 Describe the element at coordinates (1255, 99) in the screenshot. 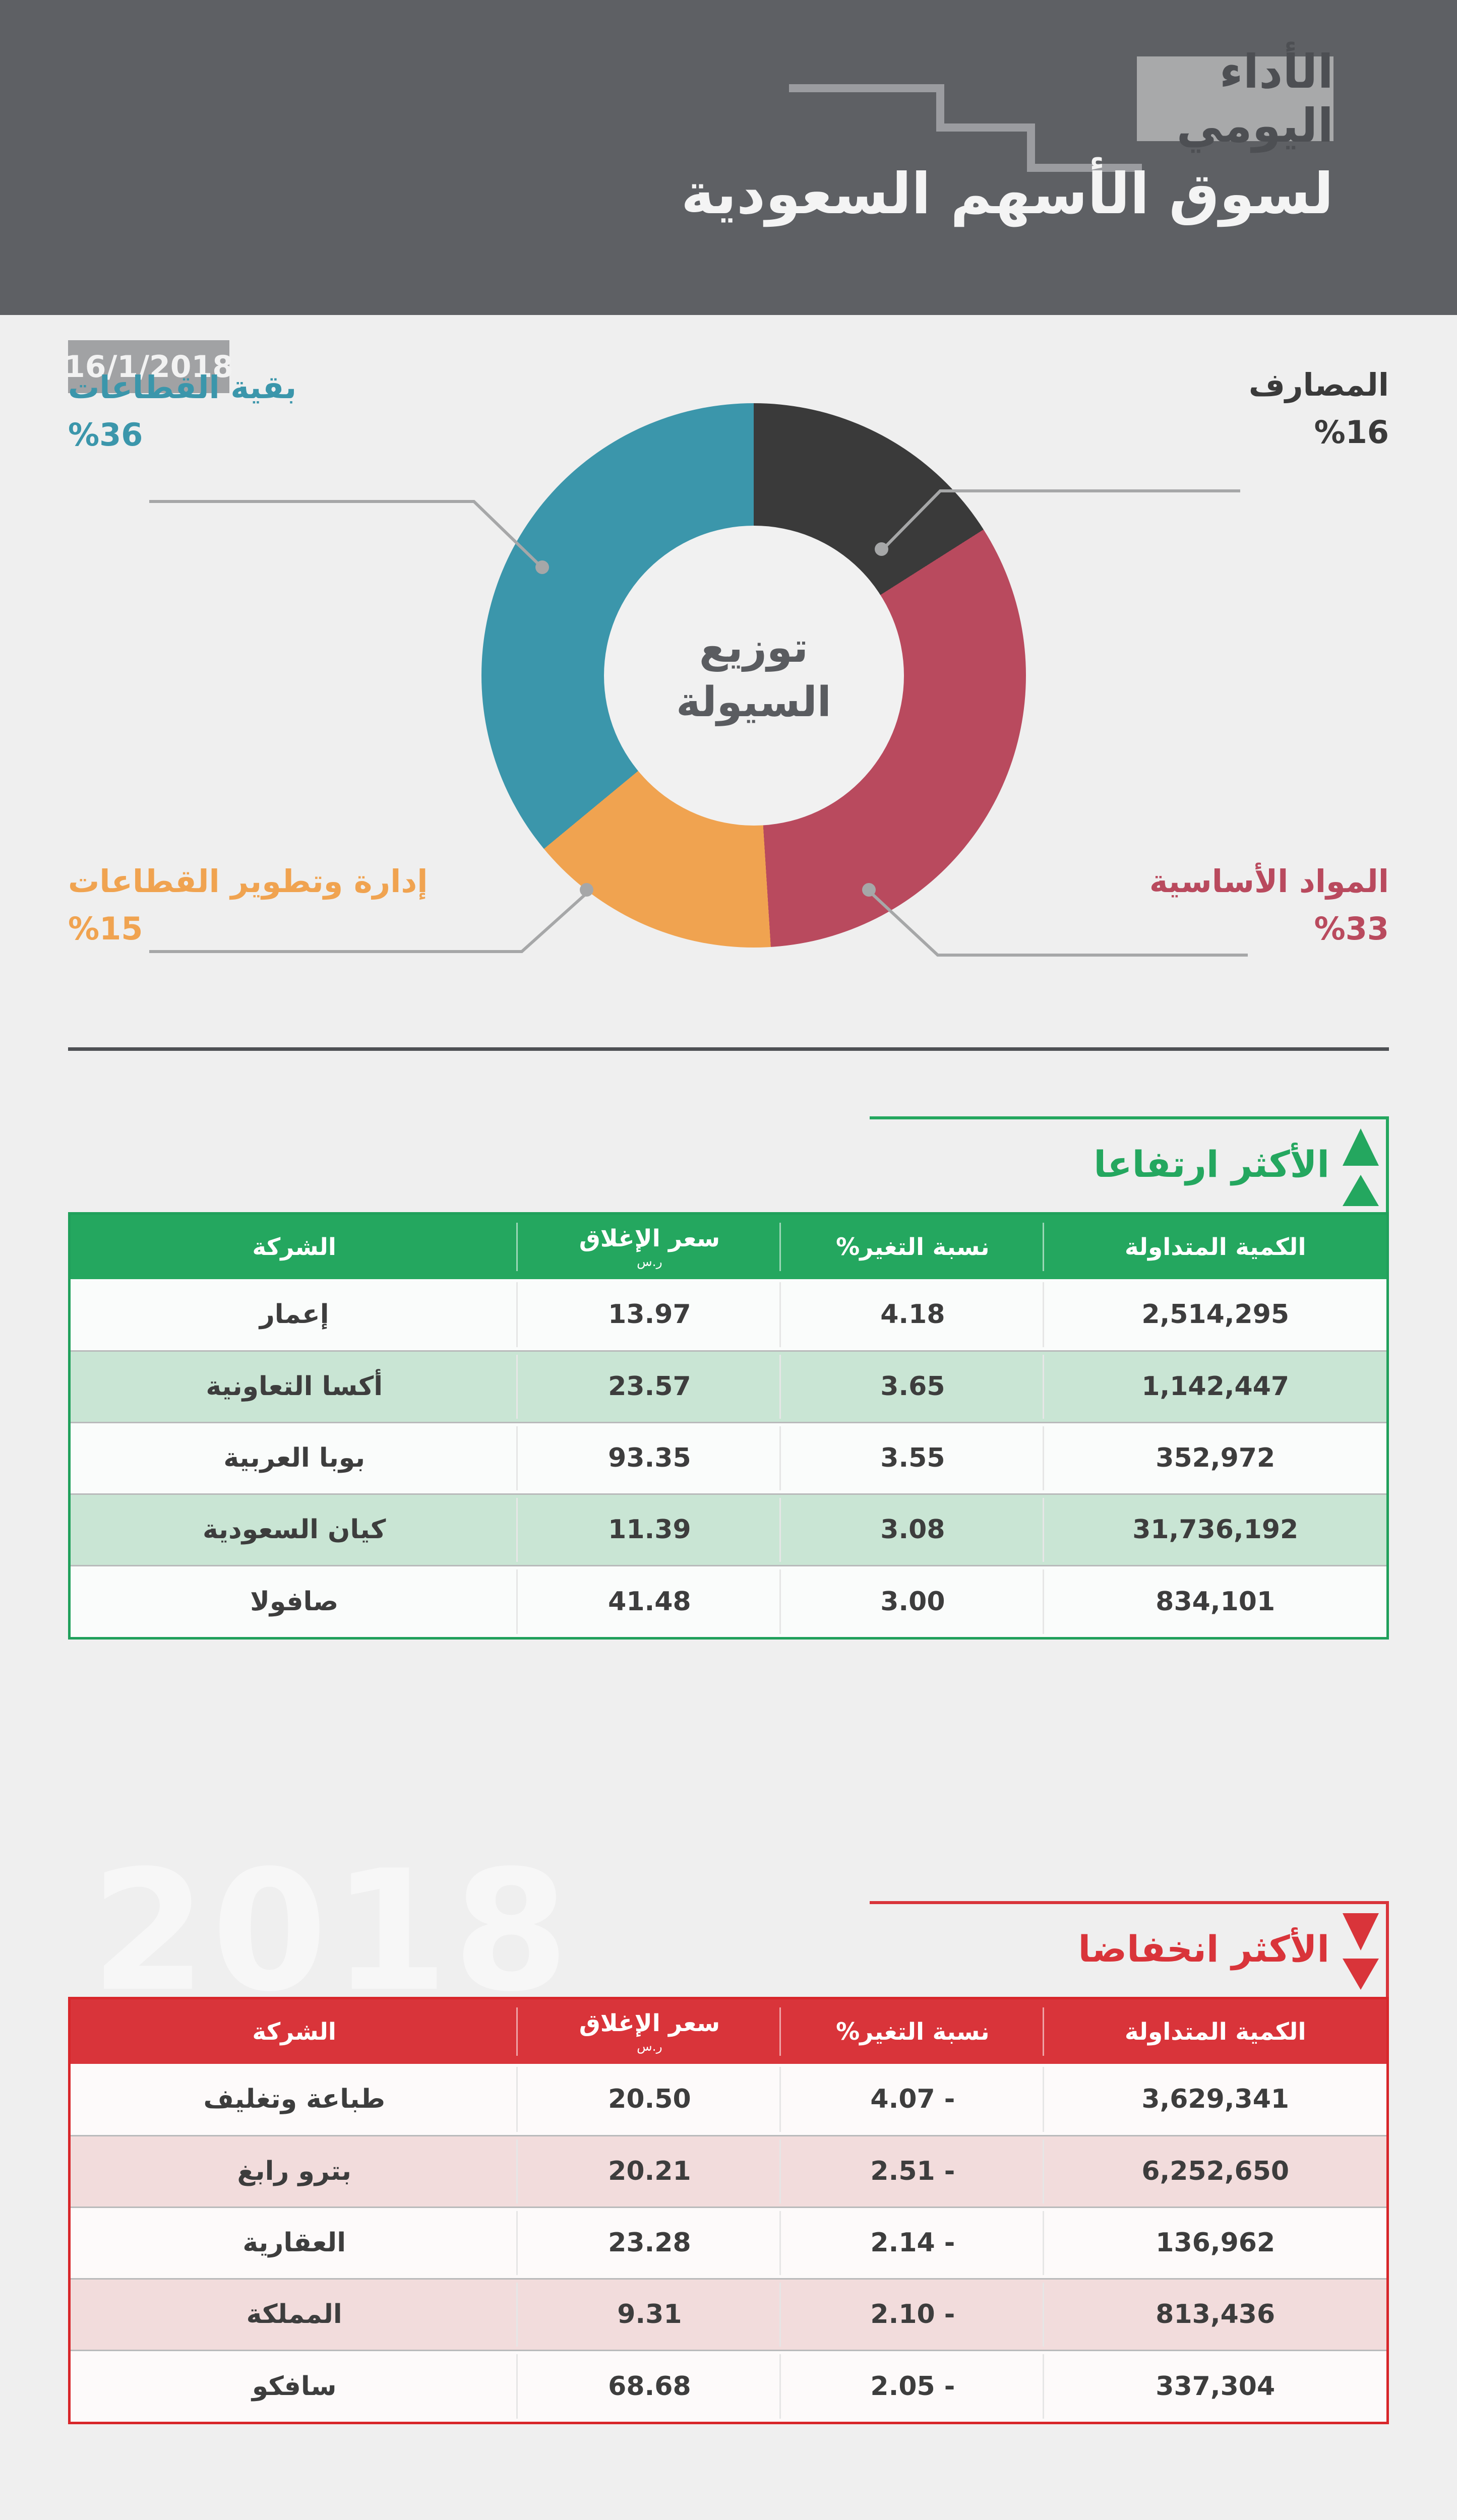

I see `header-eyebrow-text: الأداء اليومي` at that location.